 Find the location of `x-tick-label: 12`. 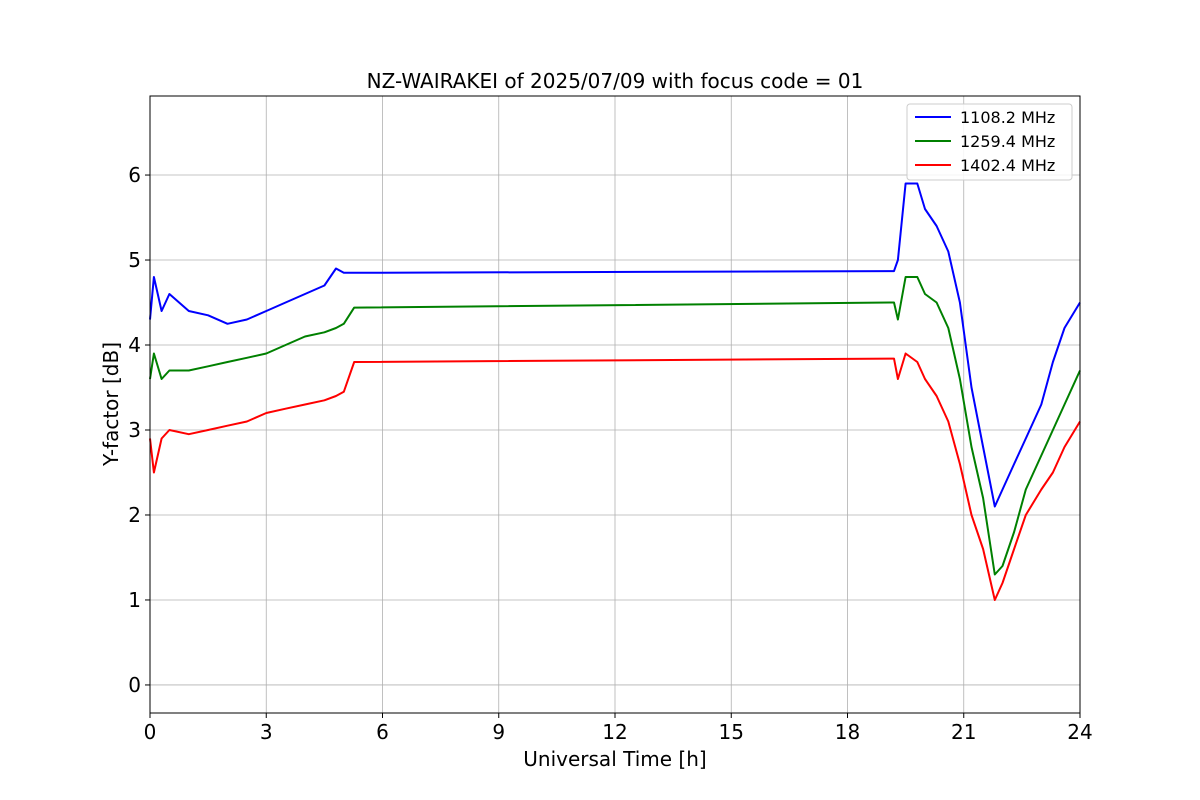

x-tick-label: 12 is located at coordinates (614, 732).